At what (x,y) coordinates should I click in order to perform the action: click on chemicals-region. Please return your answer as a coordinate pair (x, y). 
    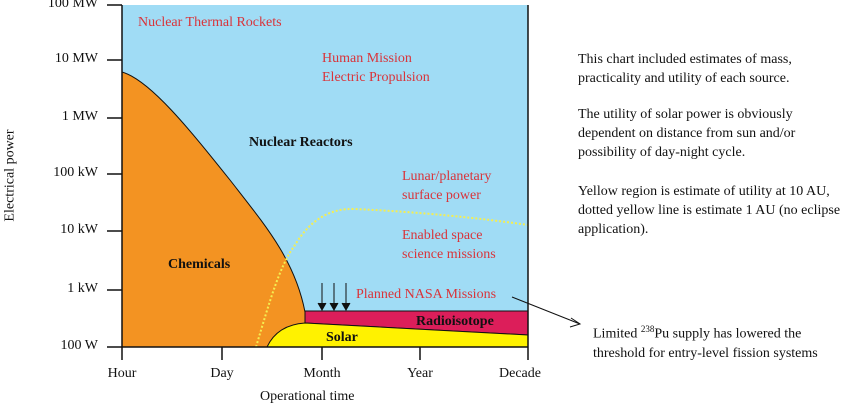
    Looking at the image, I should click on (213, 209).